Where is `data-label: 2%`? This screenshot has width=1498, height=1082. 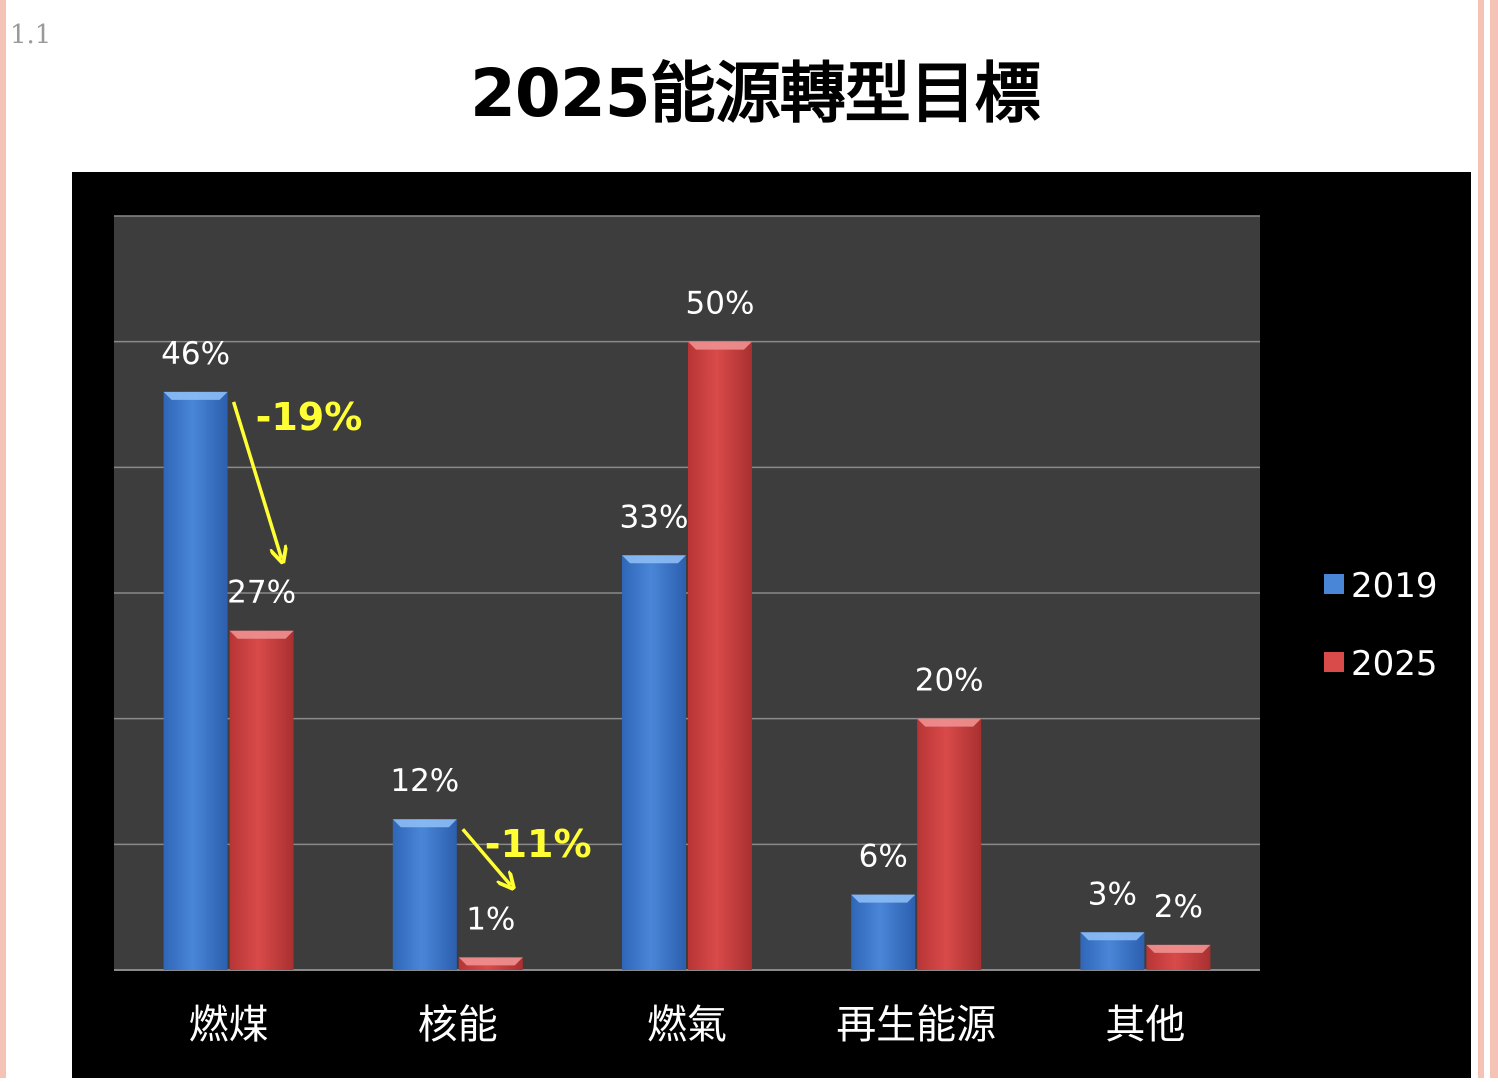
data-label: 2% is located at coordinates (1178, 907).